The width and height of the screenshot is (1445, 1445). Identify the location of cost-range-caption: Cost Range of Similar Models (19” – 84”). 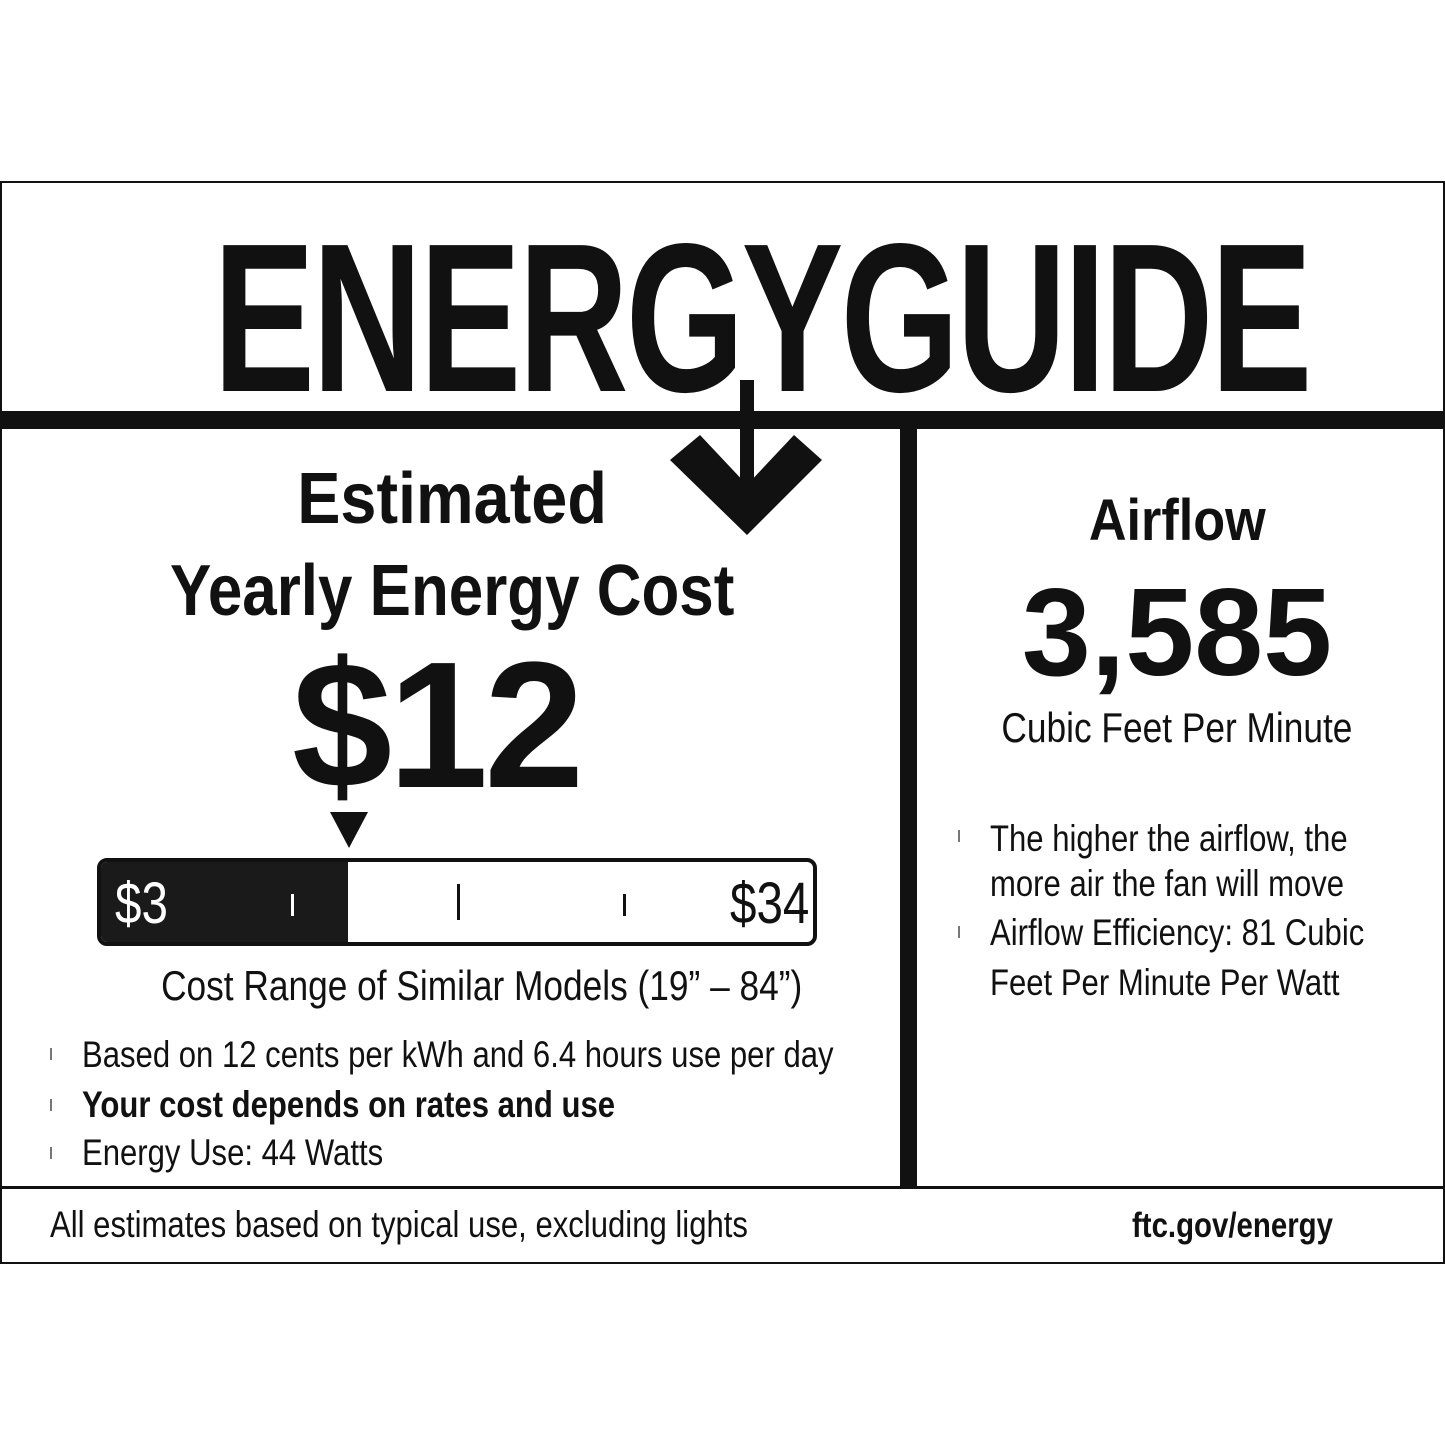
(482, 985).